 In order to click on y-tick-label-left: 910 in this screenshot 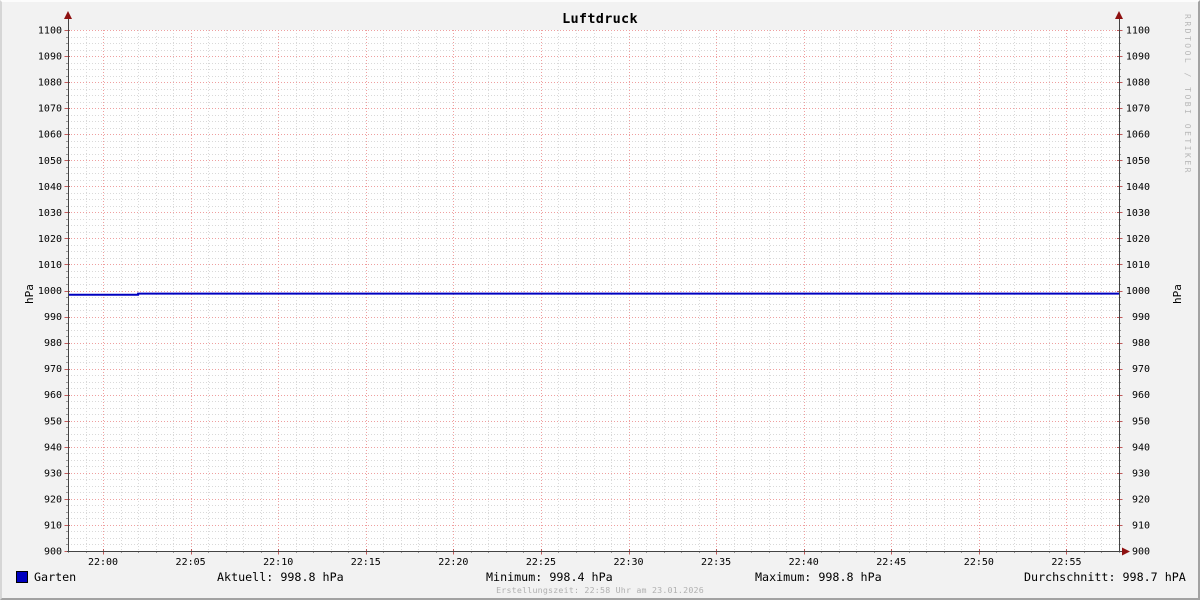, I will do `click(53, 525)`.